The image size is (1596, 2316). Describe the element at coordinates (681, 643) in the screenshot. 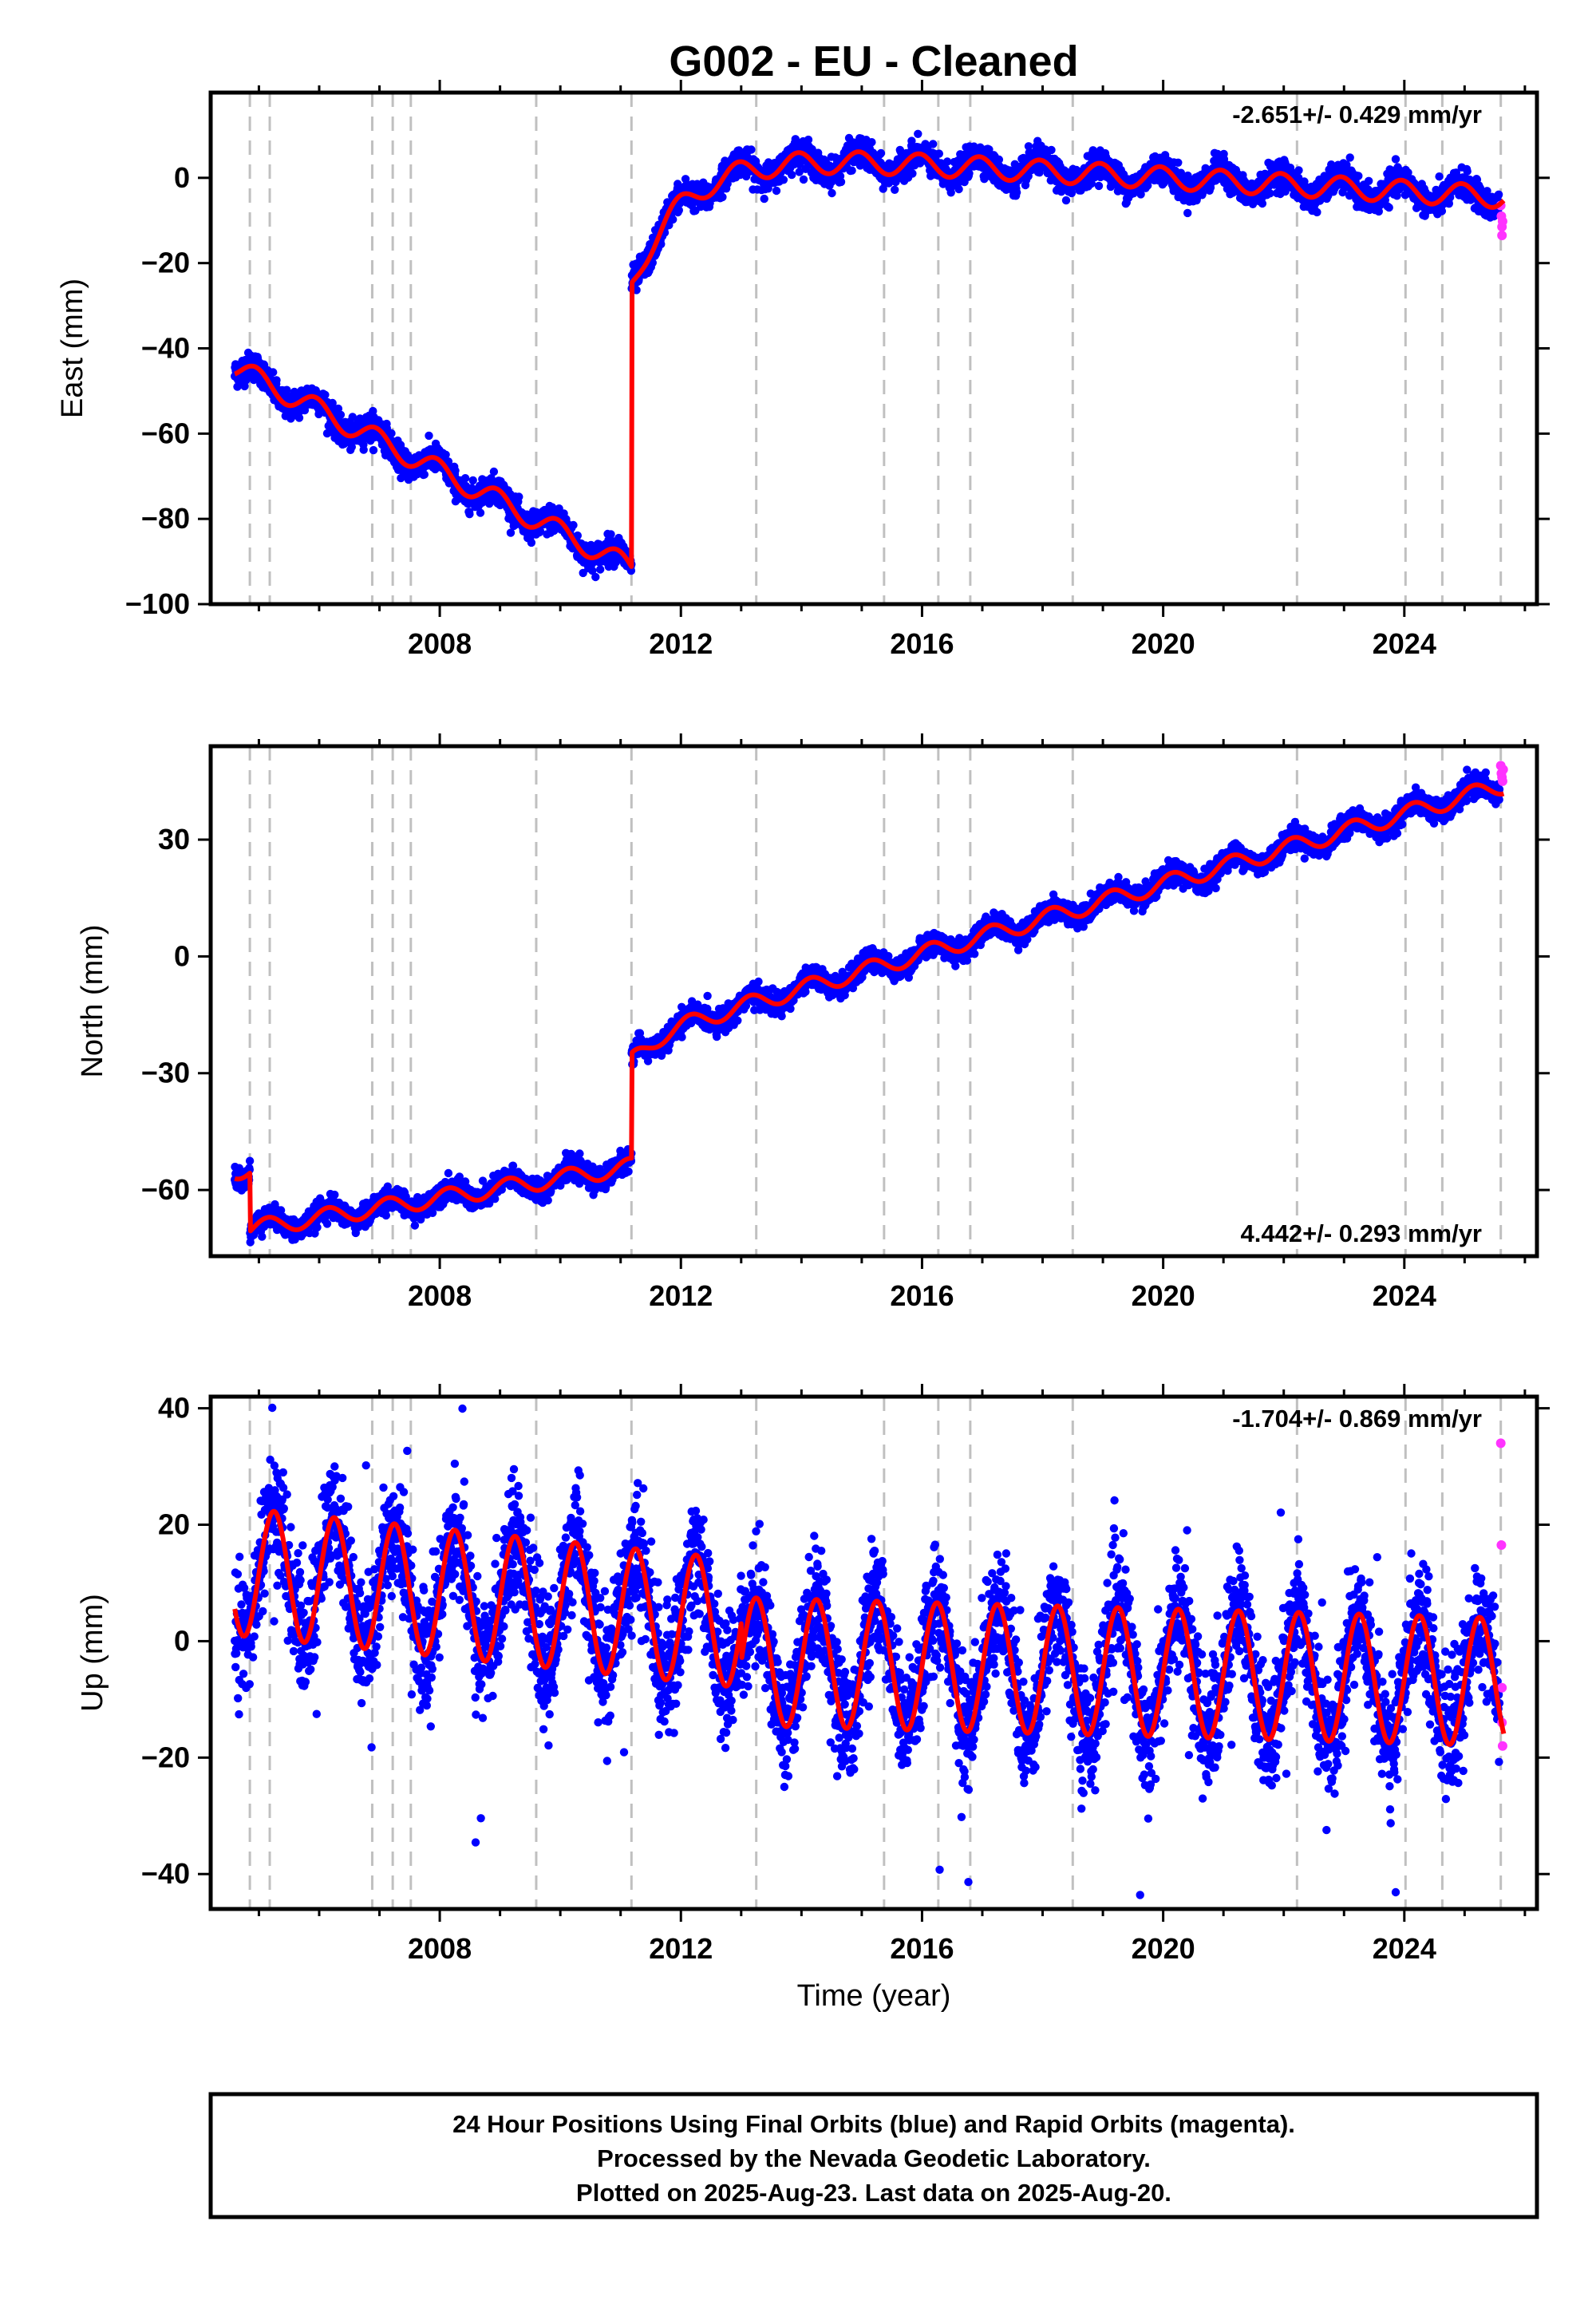

I see `x-tick-label: 2012` at that location.